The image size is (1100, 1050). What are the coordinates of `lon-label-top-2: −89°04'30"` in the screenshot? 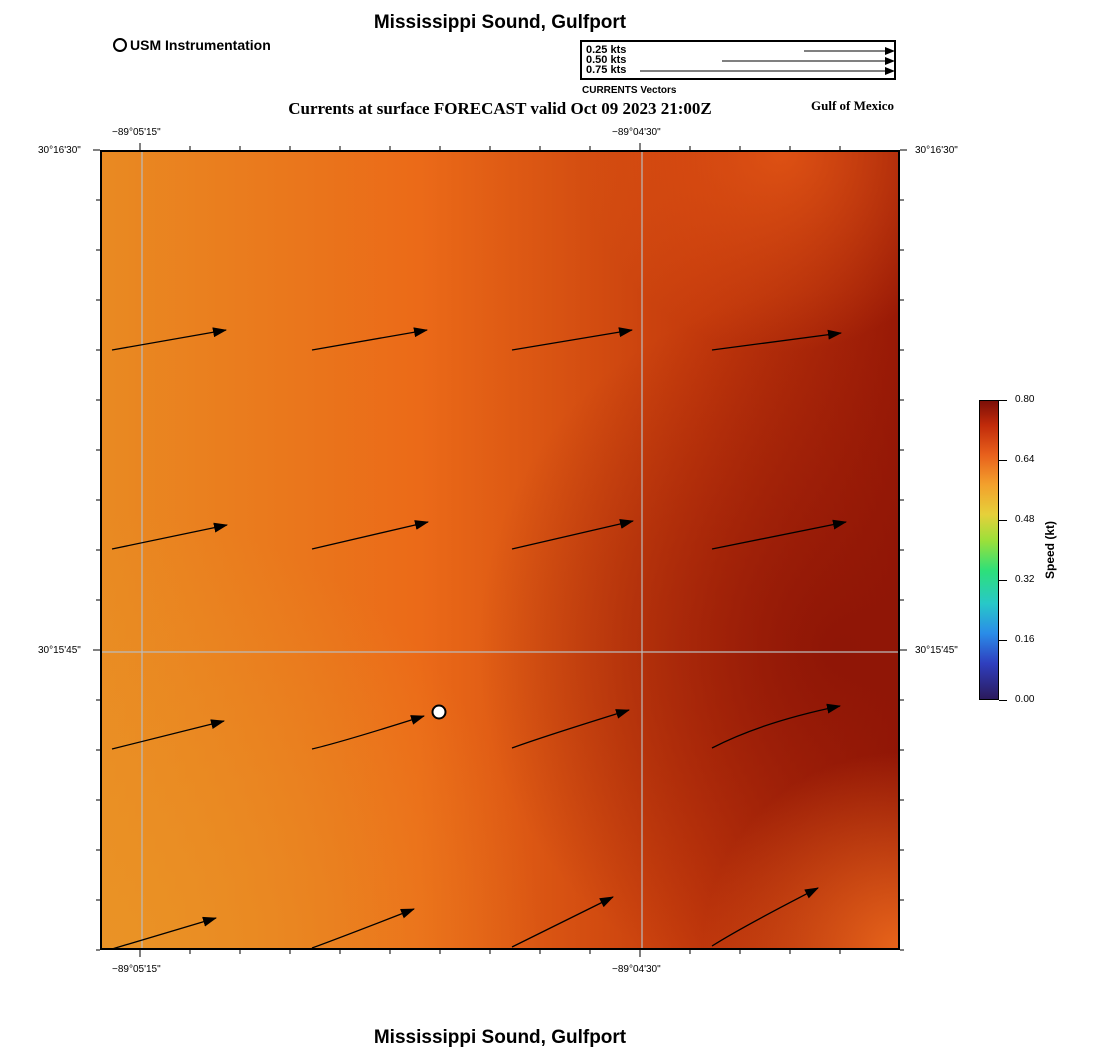 It's located at (636, 132).